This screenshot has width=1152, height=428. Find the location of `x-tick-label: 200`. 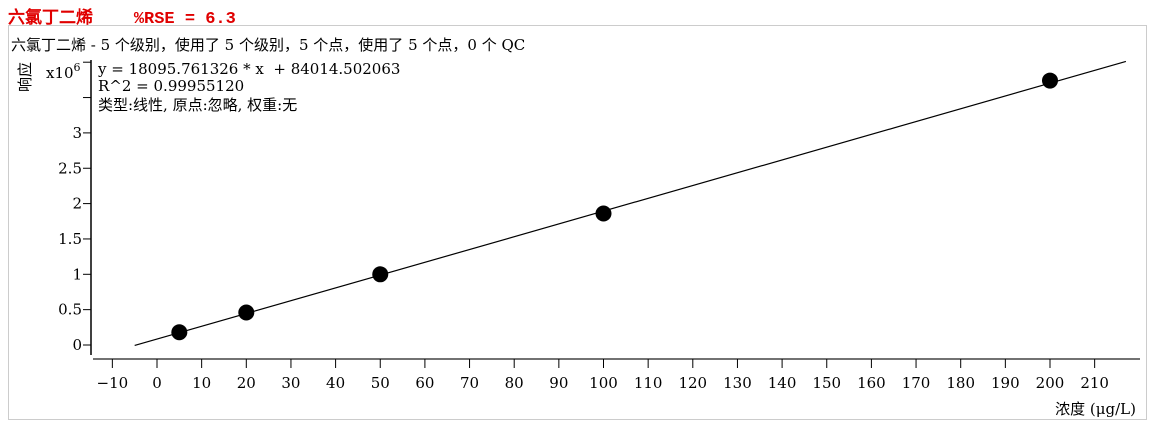

x-tick-label: 200 is located at coordinates (1050, 383).